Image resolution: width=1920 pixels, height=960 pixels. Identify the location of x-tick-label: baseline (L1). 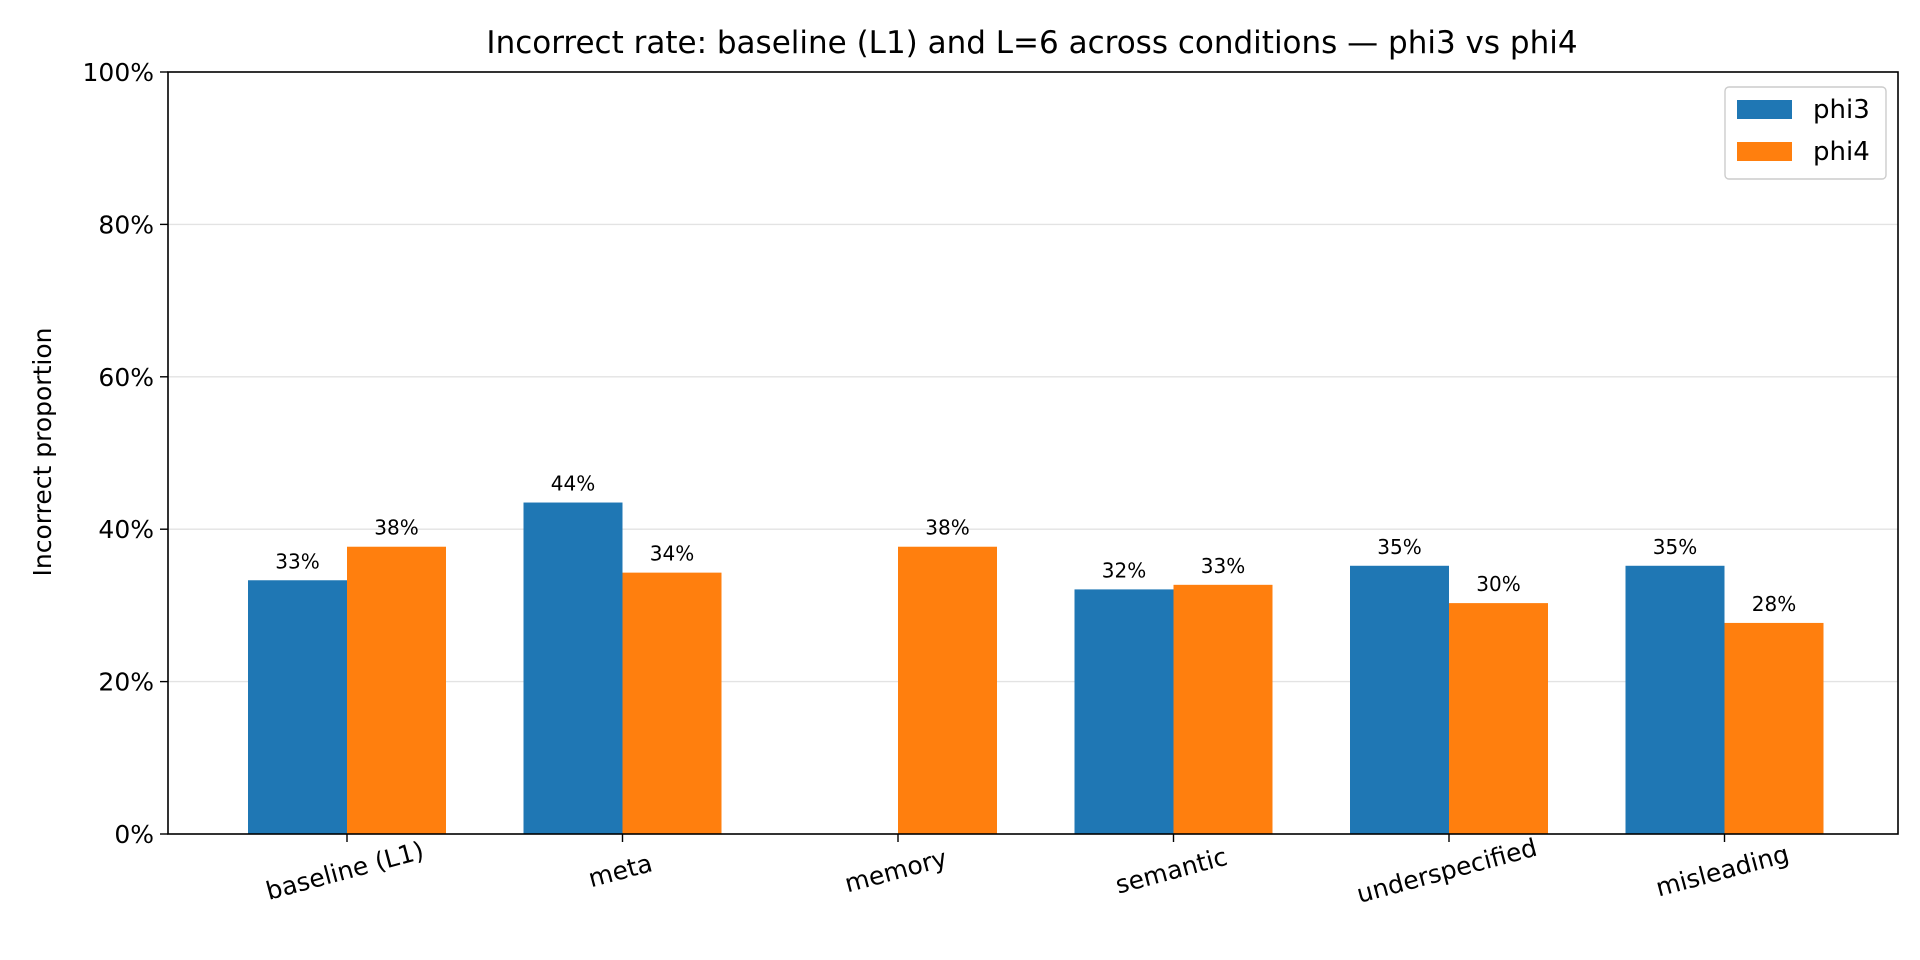
(345, 871).